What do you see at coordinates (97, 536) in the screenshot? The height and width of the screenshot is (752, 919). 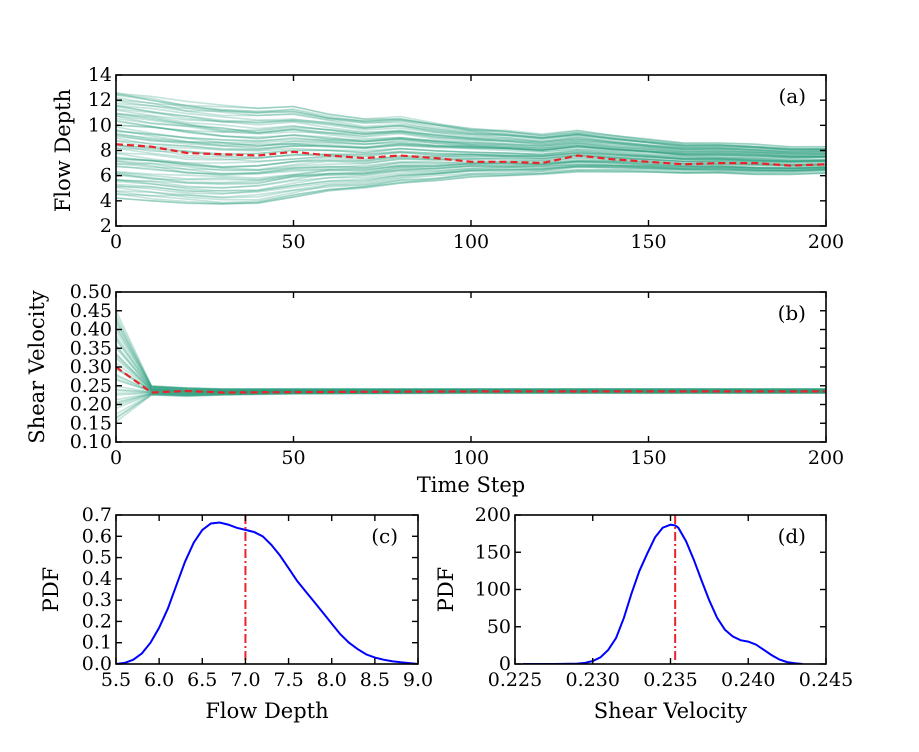 I see `y-tick-label: 0.6` at bounding box center [97, 536].